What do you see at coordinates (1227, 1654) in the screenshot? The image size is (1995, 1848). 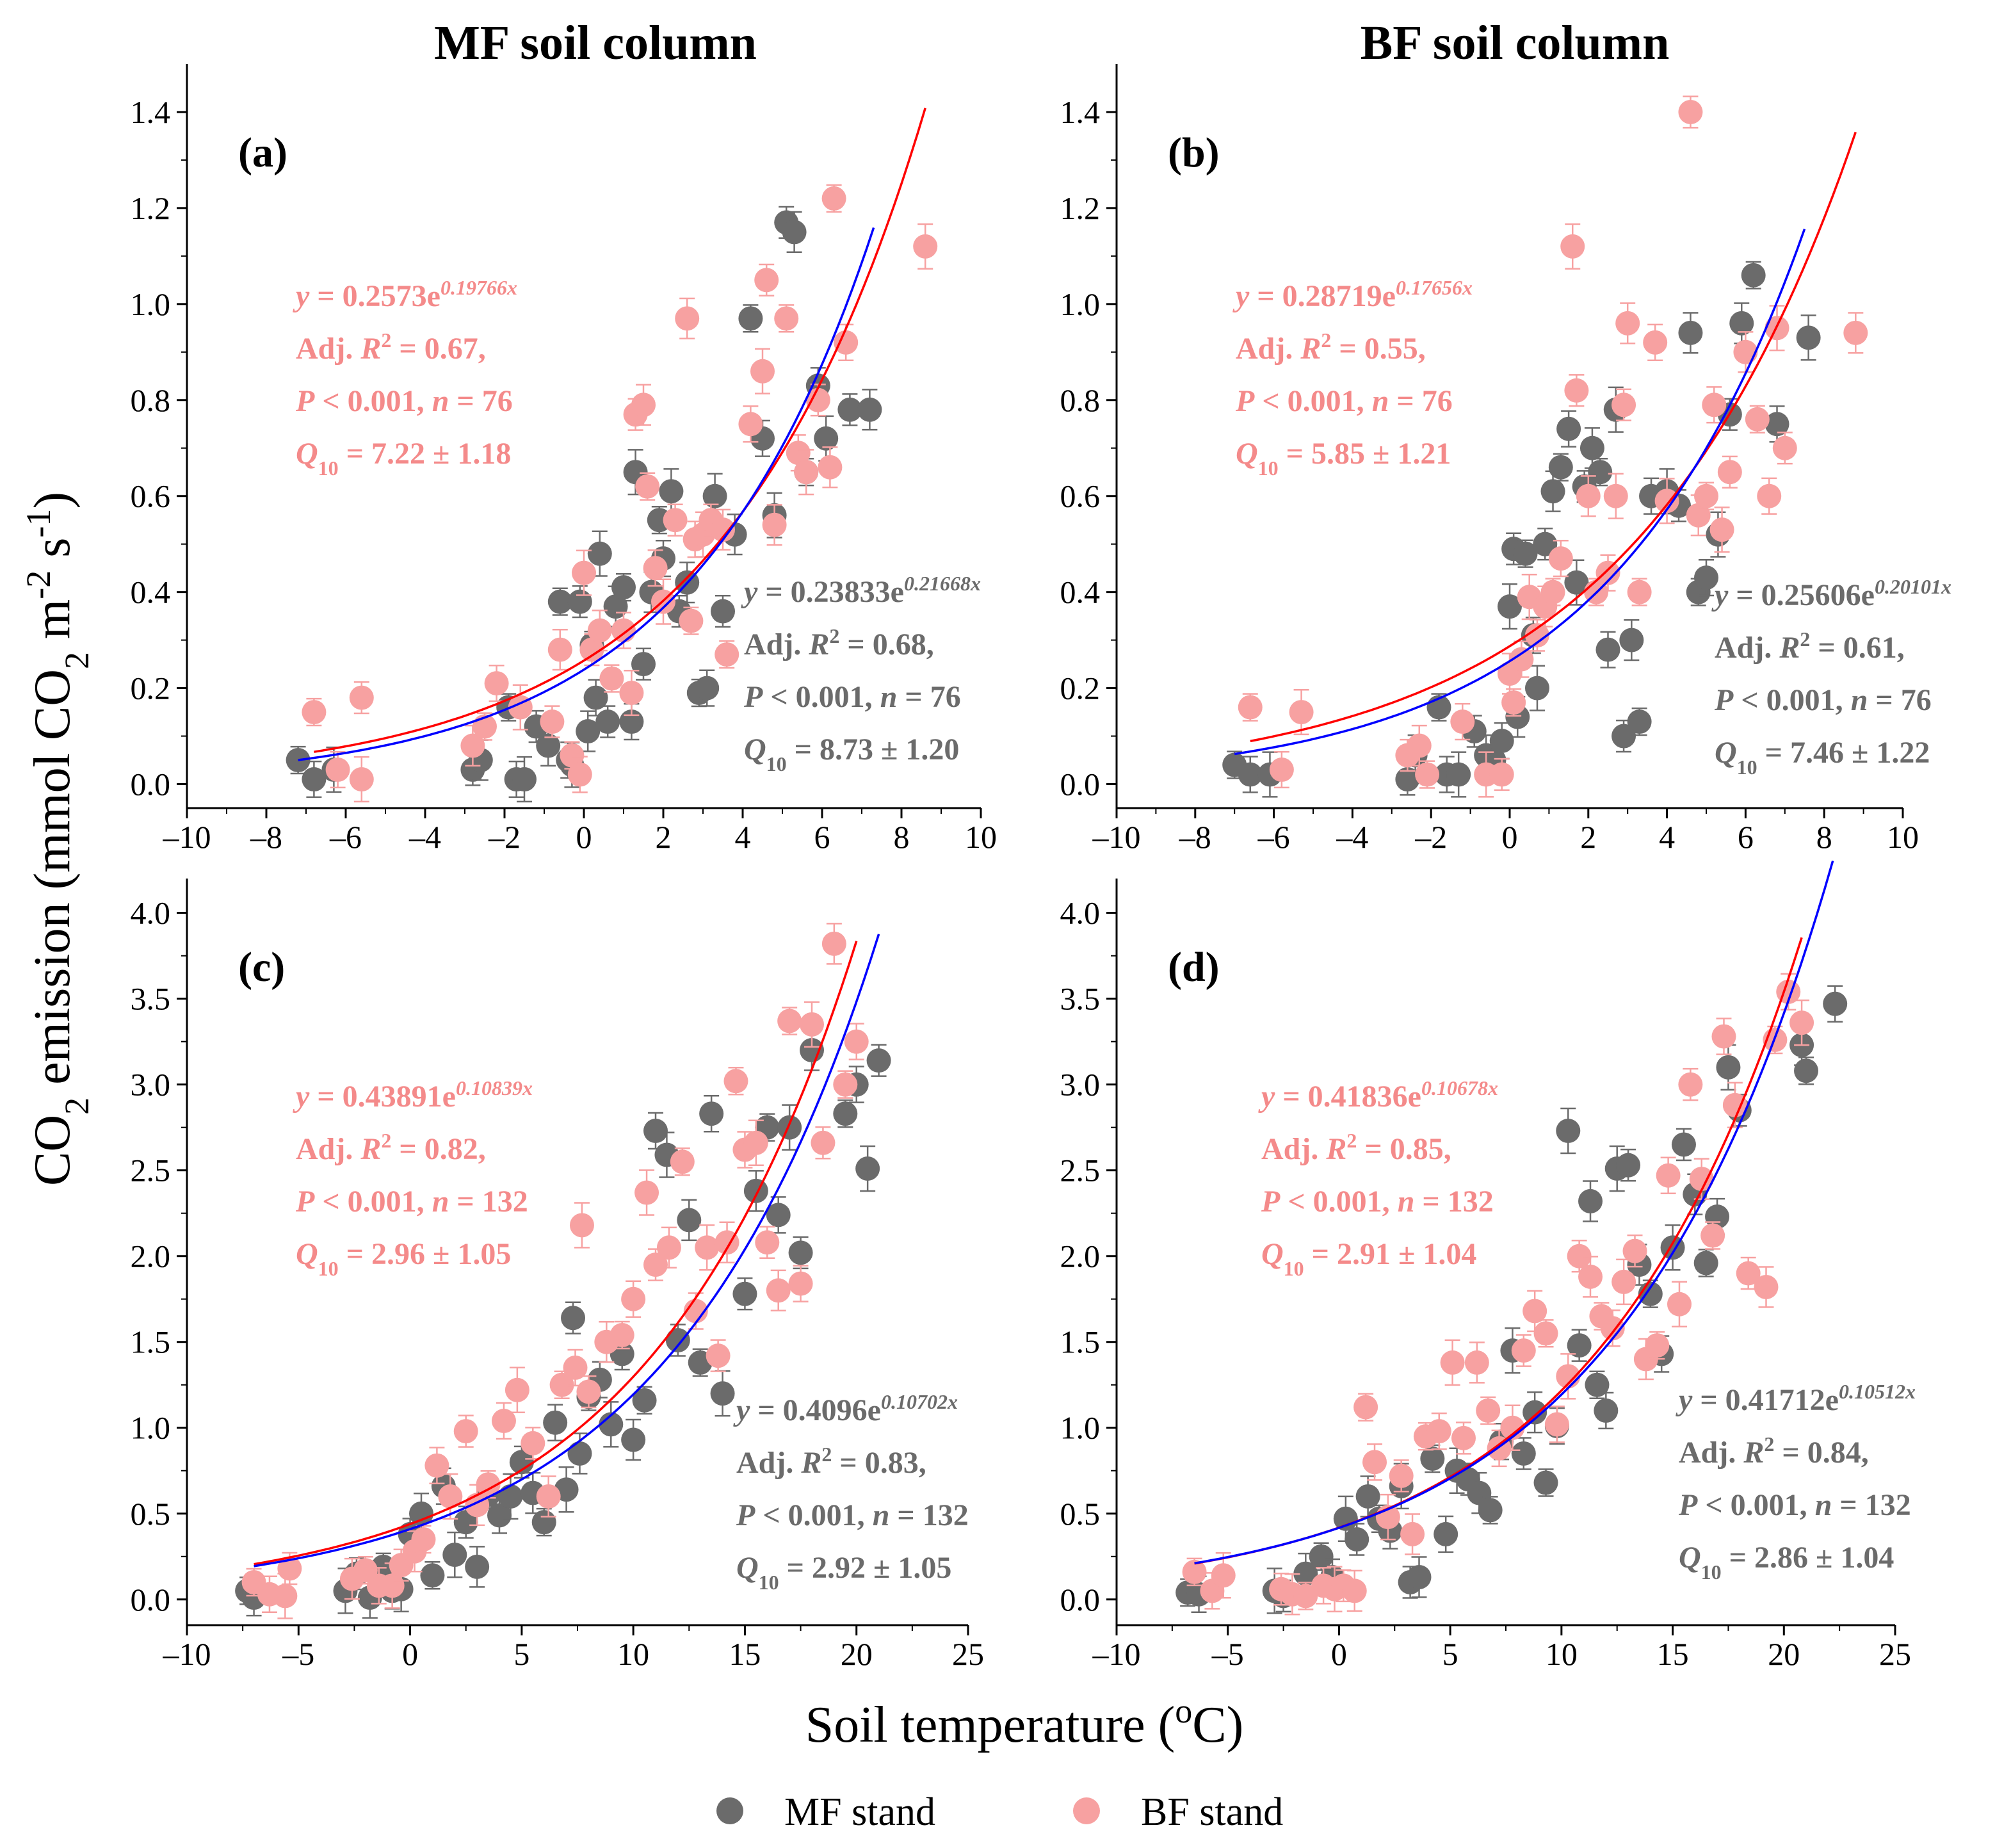 I see `x-tick-label: –5` at bounding box center [1227, 1654].